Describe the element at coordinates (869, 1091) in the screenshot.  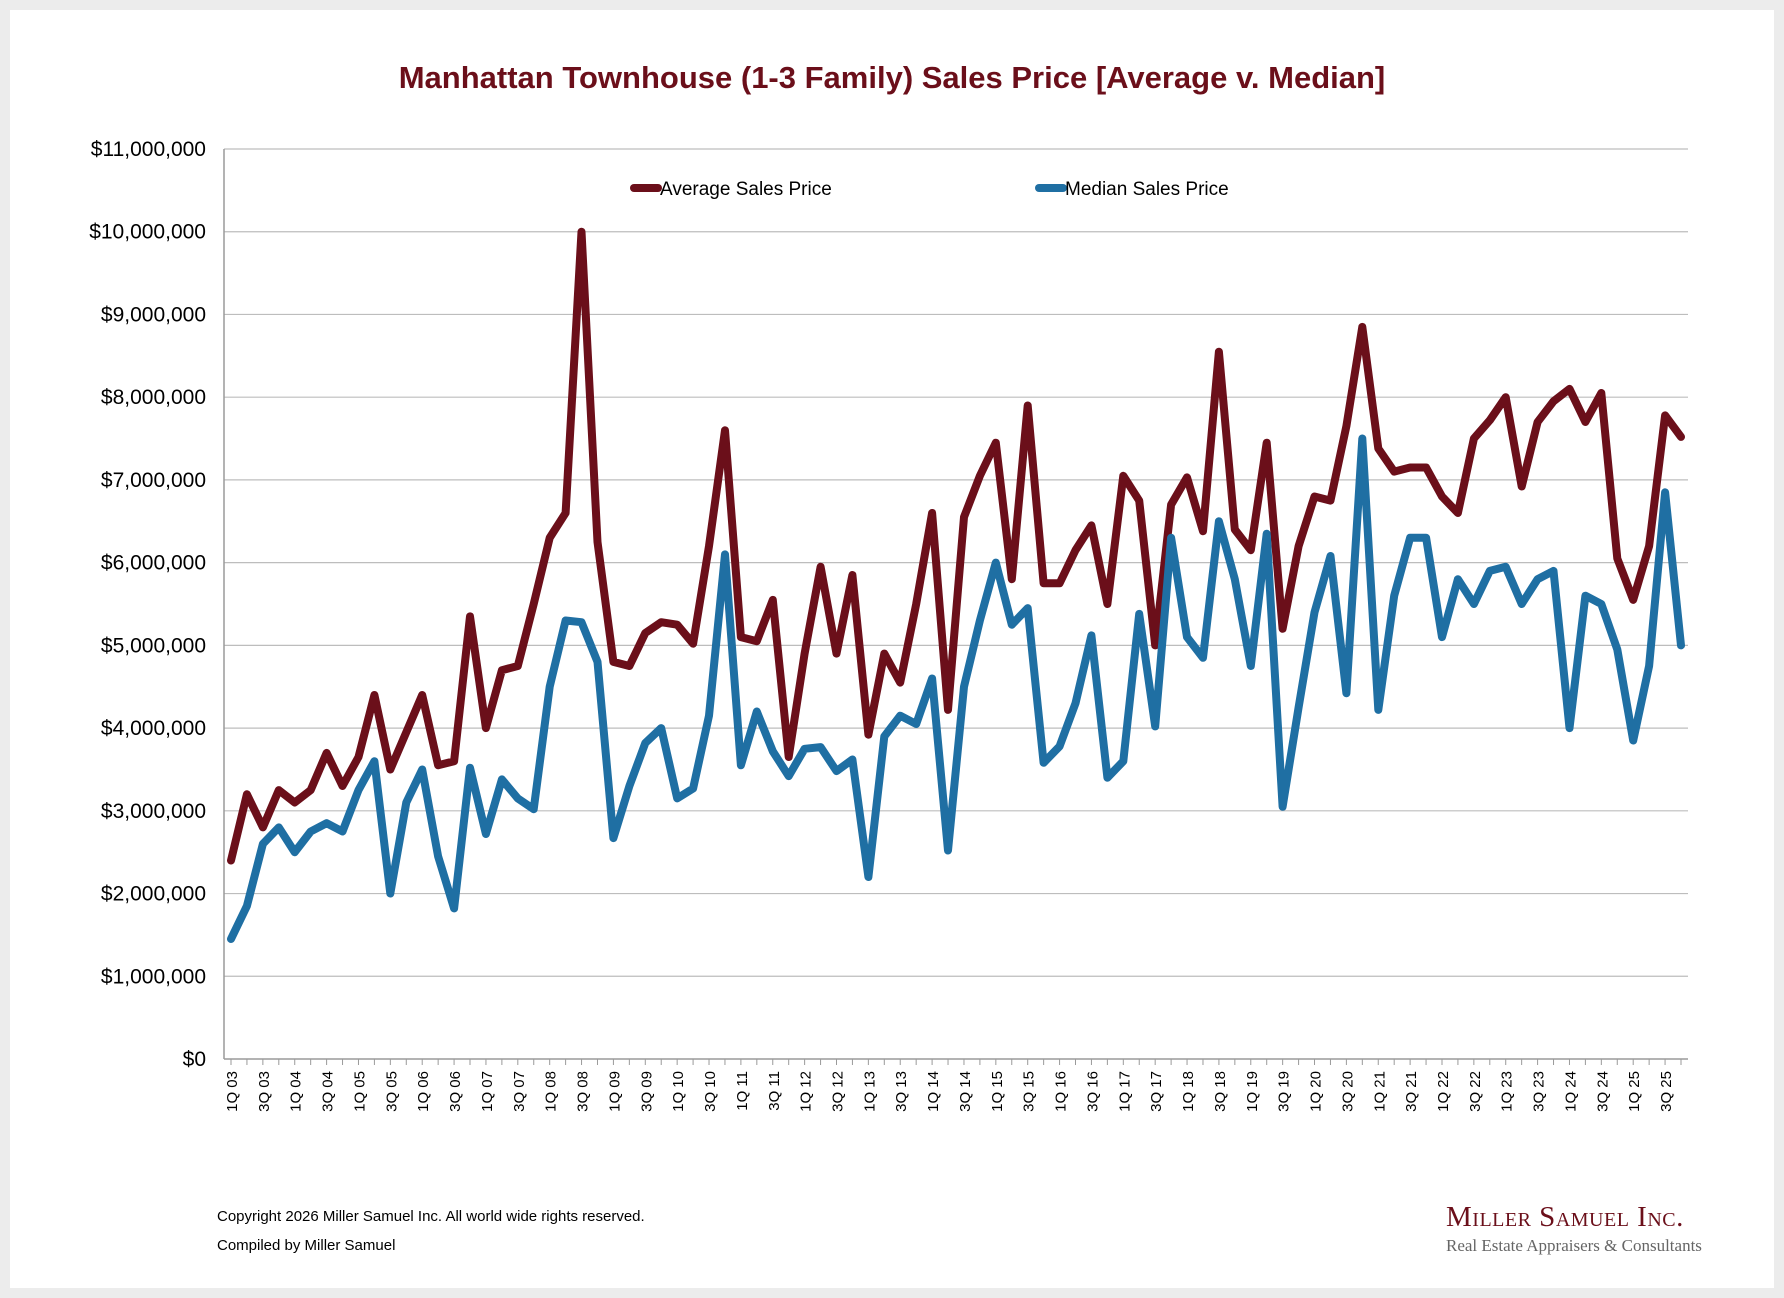
I see `x-tick-label: 1Q 13` at that location.